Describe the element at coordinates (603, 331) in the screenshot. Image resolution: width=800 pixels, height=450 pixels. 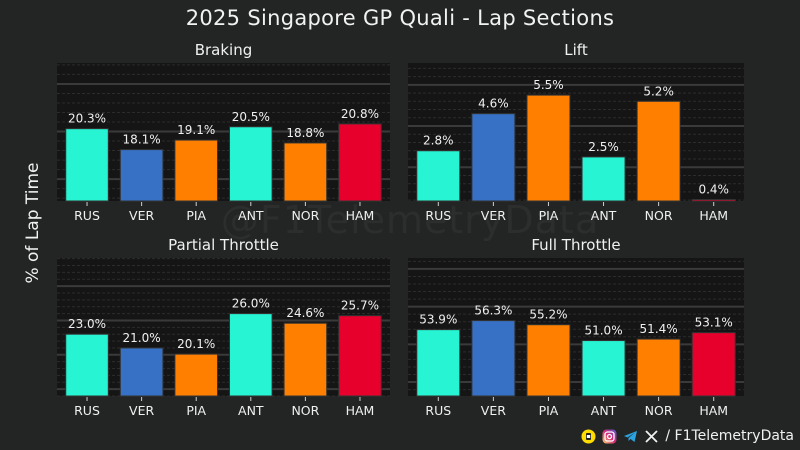
I see `bar-value-label: 51.0%` at that location.